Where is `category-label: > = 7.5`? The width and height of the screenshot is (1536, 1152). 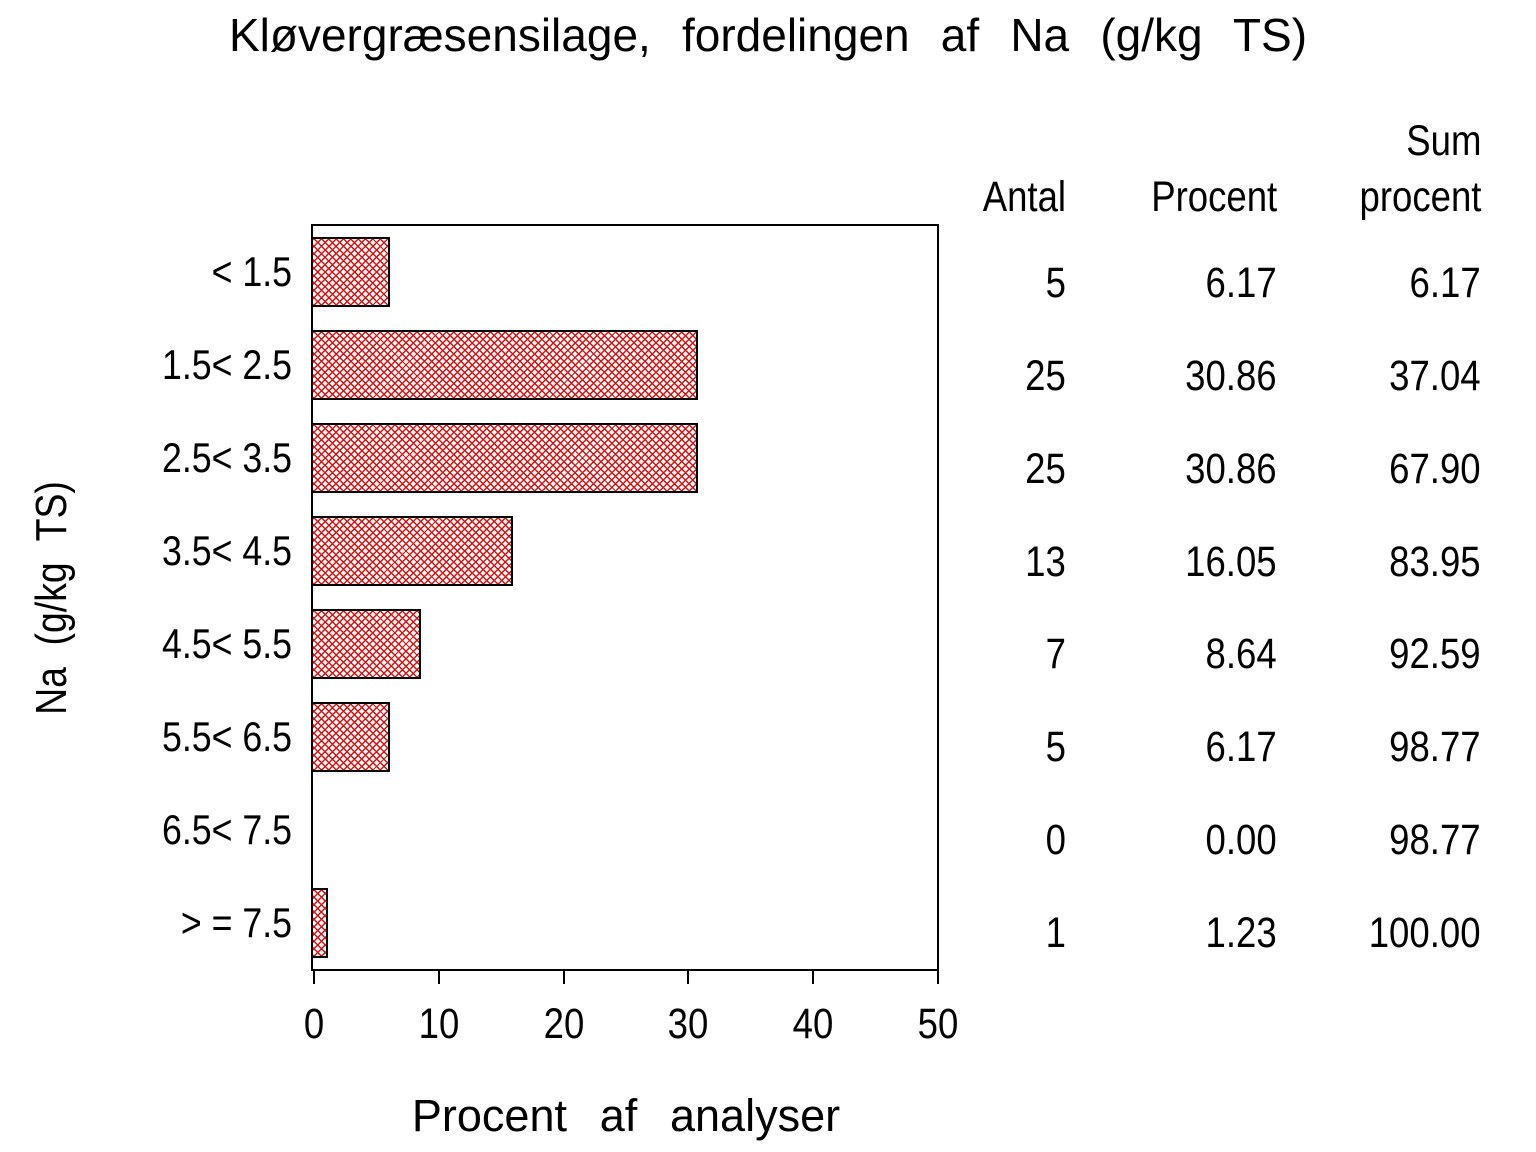 category-label: > = 7.5 is located at coordinates (236, 922).